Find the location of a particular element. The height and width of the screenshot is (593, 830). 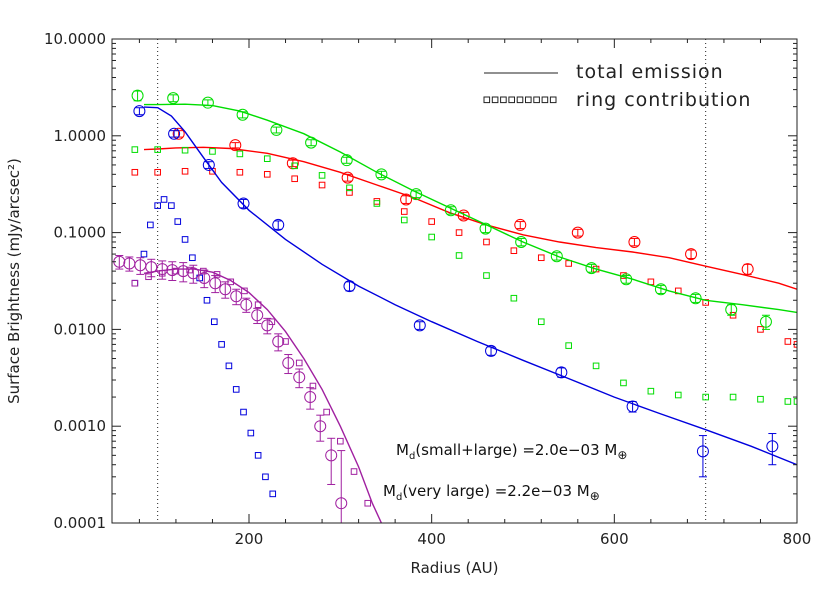

y-tick-label-2: 0.0100 is located at coordinates (80, 329).